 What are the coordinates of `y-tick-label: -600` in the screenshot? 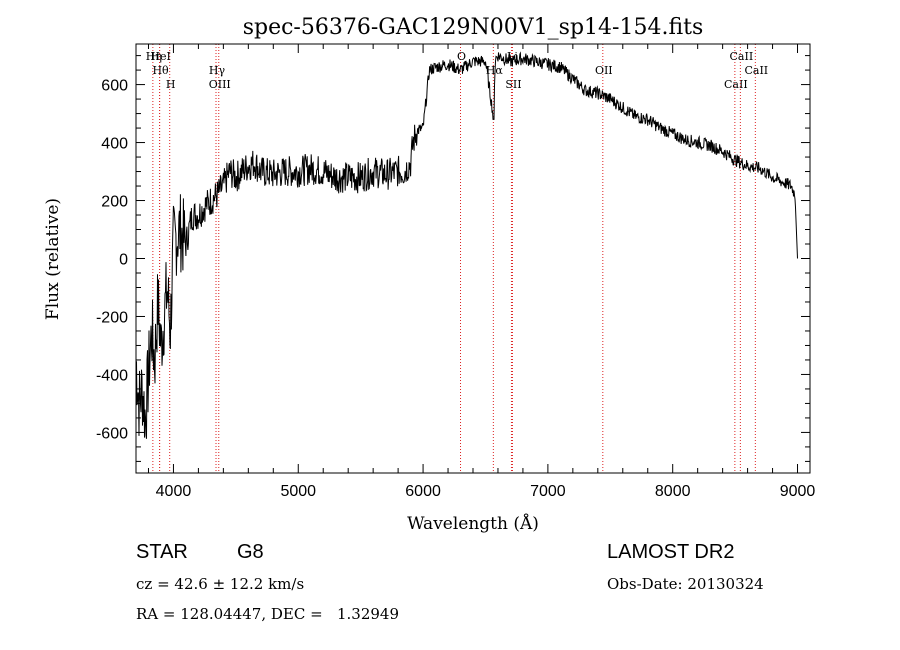 It's located at (112, 433).